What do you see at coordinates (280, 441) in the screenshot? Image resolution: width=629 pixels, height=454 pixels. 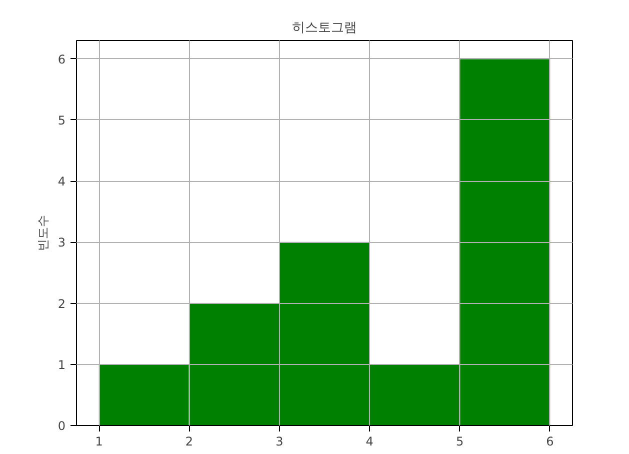 I see `x-tick-label: 3` at bounding box center [280, 441].